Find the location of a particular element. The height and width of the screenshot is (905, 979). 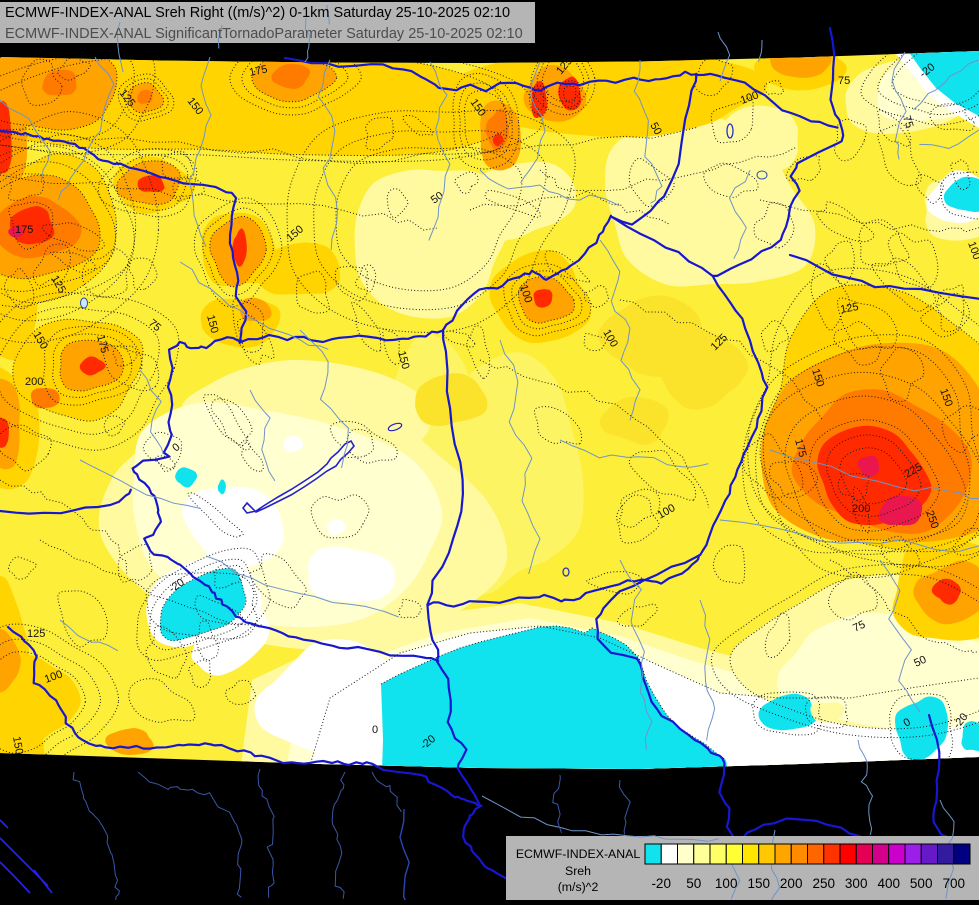

svg-text: ECMWF-INDEX-ANAL is located at coordinates (578, 854).